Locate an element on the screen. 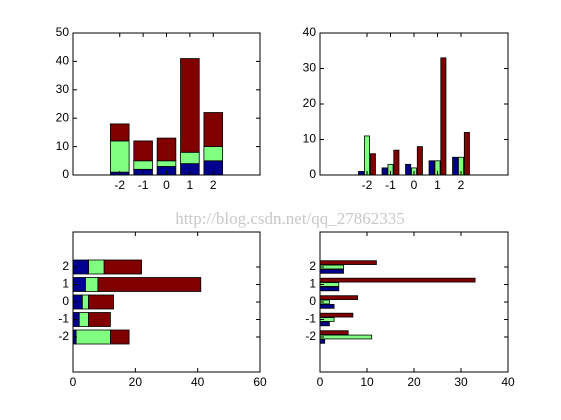 The image size is (561, 420). watermark: http://blog.csdn.net/qq_27862335 is located at coordinates (290, 218).